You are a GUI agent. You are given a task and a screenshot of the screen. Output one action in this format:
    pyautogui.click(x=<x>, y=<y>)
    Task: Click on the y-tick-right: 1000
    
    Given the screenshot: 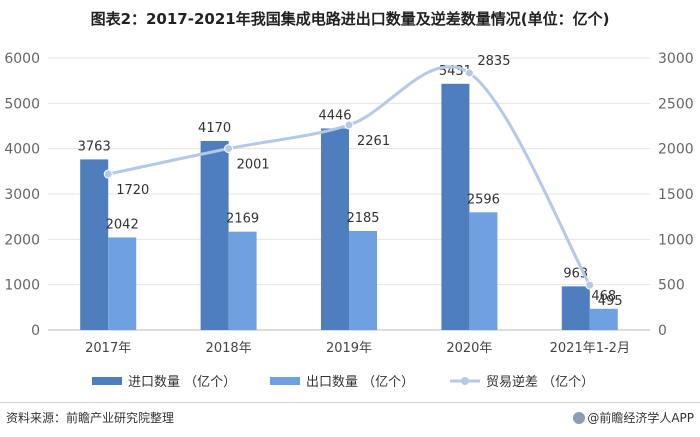 What is the action you would take?
    pyautogui.click(x=676, y=240)
    